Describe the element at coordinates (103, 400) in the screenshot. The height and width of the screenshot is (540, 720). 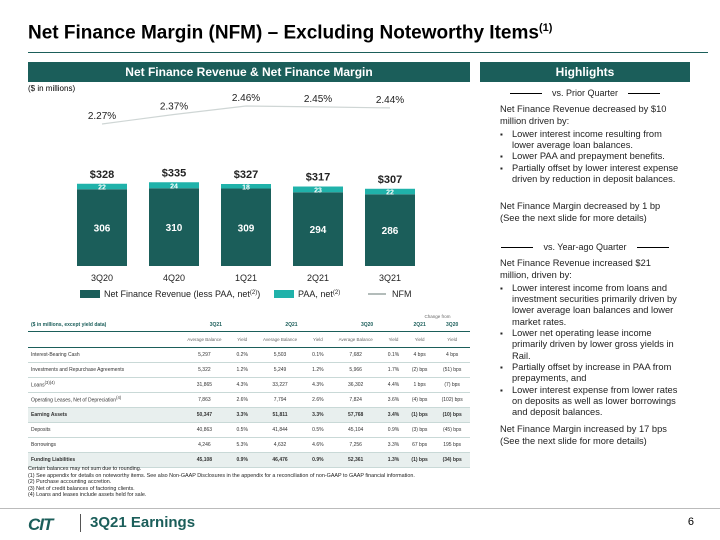
I see `row-label: Operating Leases, Net of Depreciation(4)` at that location.